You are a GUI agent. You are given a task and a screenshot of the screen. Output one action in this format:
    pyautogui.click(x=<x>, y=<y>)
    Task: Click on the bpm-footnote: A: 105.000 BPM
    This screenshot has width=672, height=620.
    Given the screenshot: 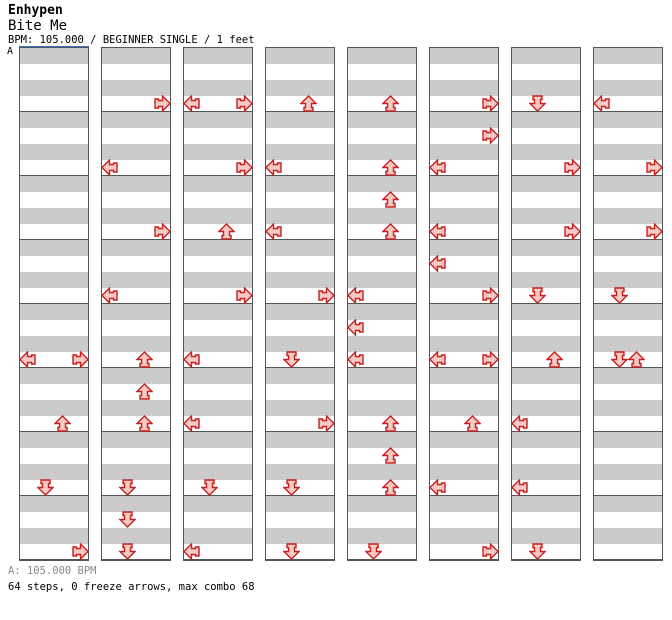 What is the action you would take?
    pyautogui.click(x=52, y=571)
    